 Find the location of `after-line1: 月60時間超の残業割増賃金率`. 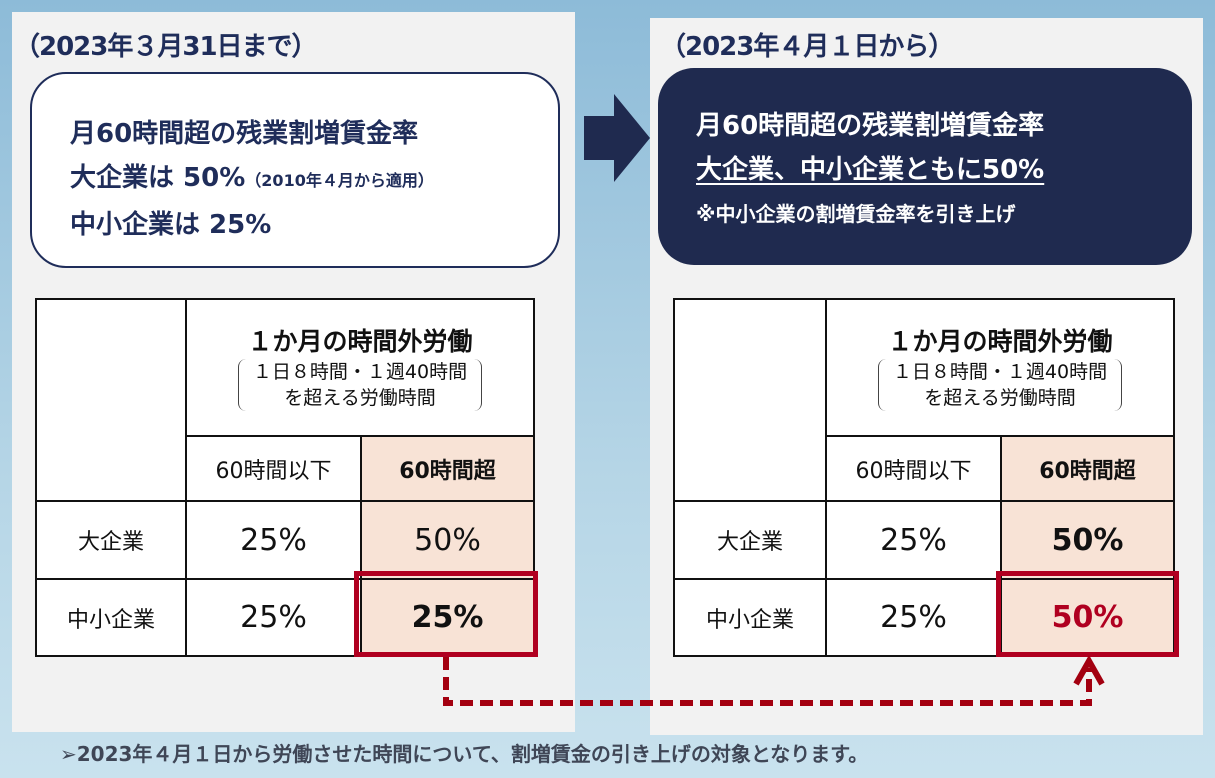

after-line1: 月60時間超の残業割増賃金率 is located at coordinates (870, 126).